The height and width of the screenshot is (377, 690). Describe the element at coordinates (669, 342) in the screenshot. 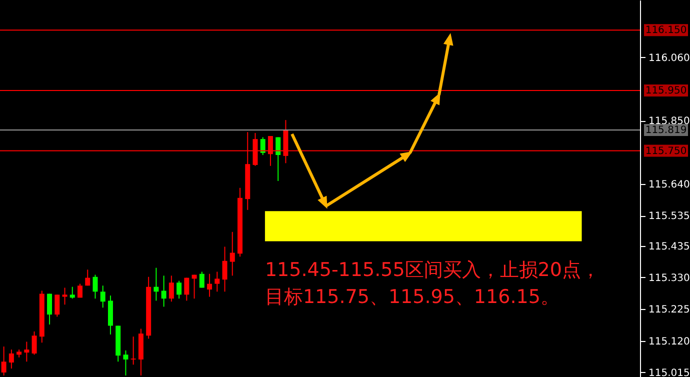

I see `y-tick-label: 115.120` at that location.